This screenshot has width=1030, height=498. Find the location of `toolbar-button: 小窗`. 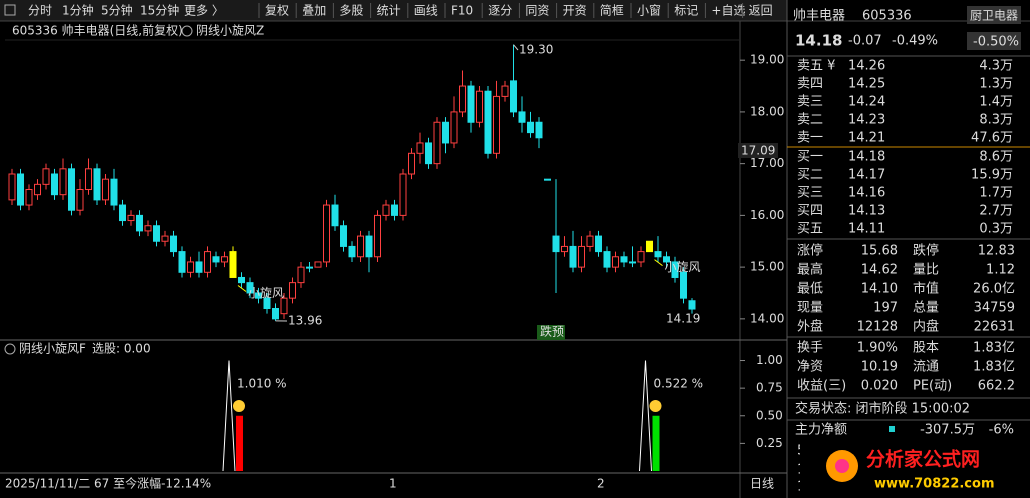

toolbar-button: 小窗 is located at coordinates (649, 11).